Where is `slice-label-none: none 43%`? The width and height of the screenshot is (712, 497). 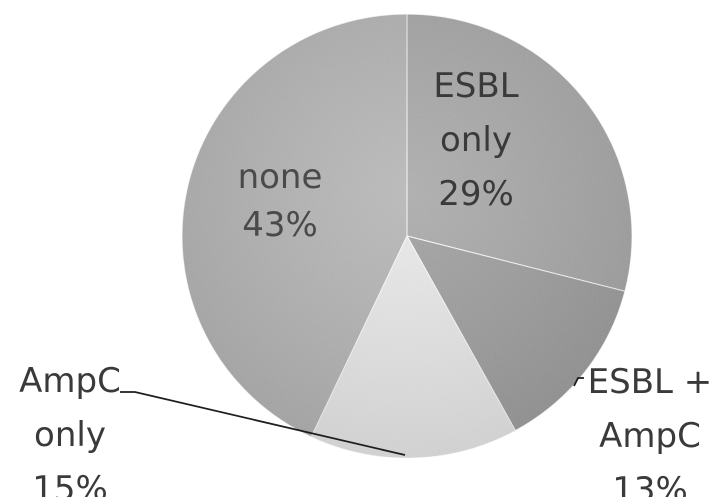
slice-label-none: none 43% is located at coordinates (280, 201).